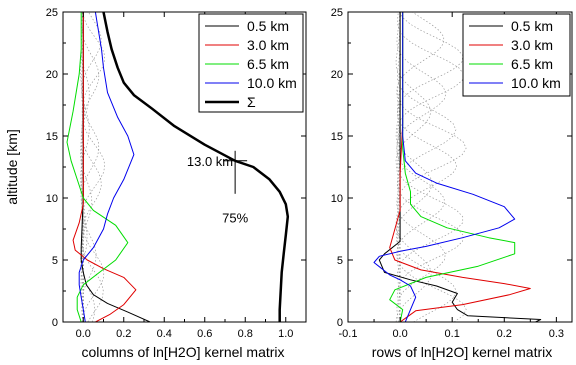  I want to click on left-legend-box, so click(251, 63).